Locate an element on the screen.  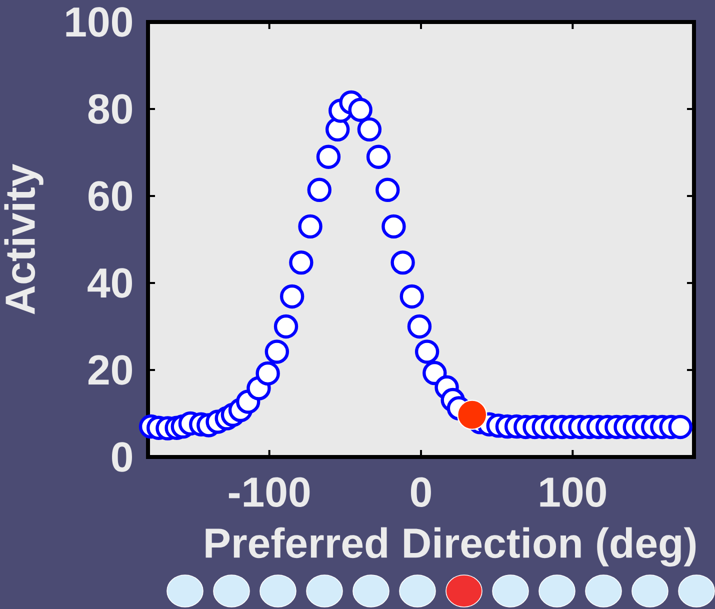
y-tick-label: 100 is located at coordinates (99, 22).